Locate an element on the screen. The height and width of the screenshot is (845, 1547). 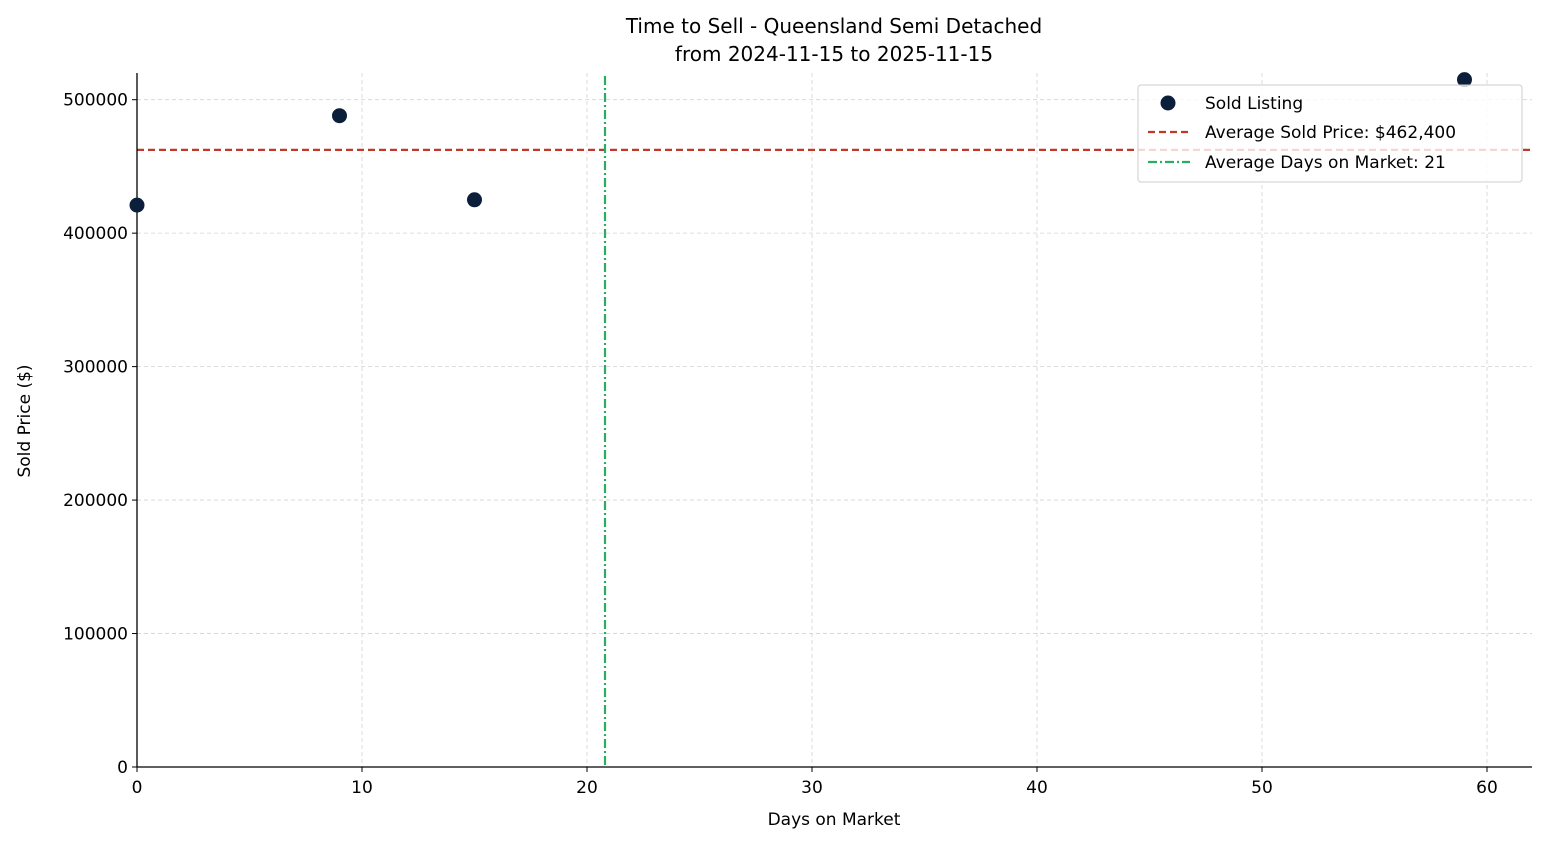
x-tick-label: 0 is located at coordinates (137, 788).